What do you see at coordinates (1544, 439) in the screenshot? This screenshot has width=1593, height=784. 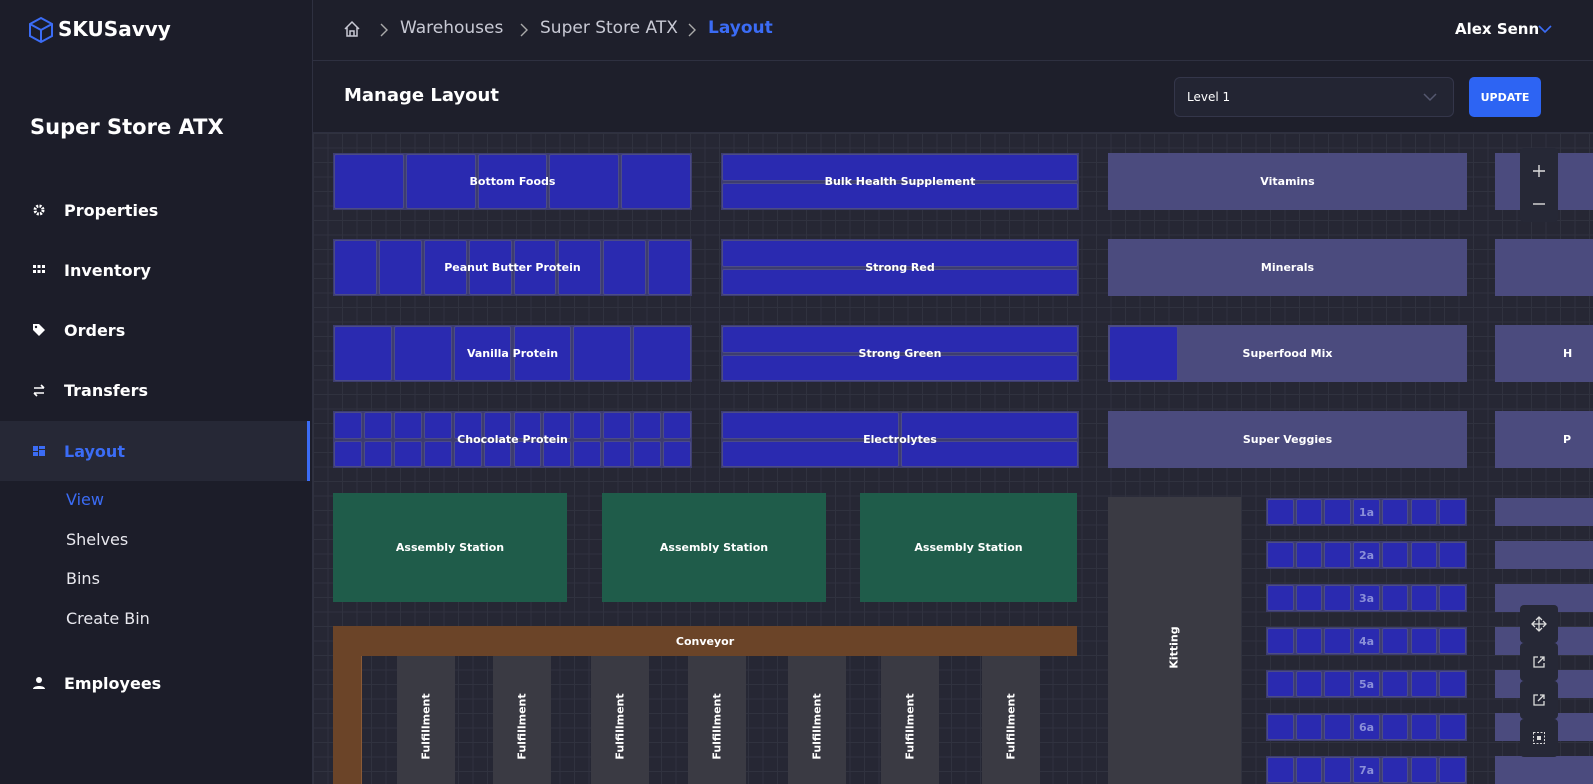 I see `zone: P` at bounding box center [1544, 439].